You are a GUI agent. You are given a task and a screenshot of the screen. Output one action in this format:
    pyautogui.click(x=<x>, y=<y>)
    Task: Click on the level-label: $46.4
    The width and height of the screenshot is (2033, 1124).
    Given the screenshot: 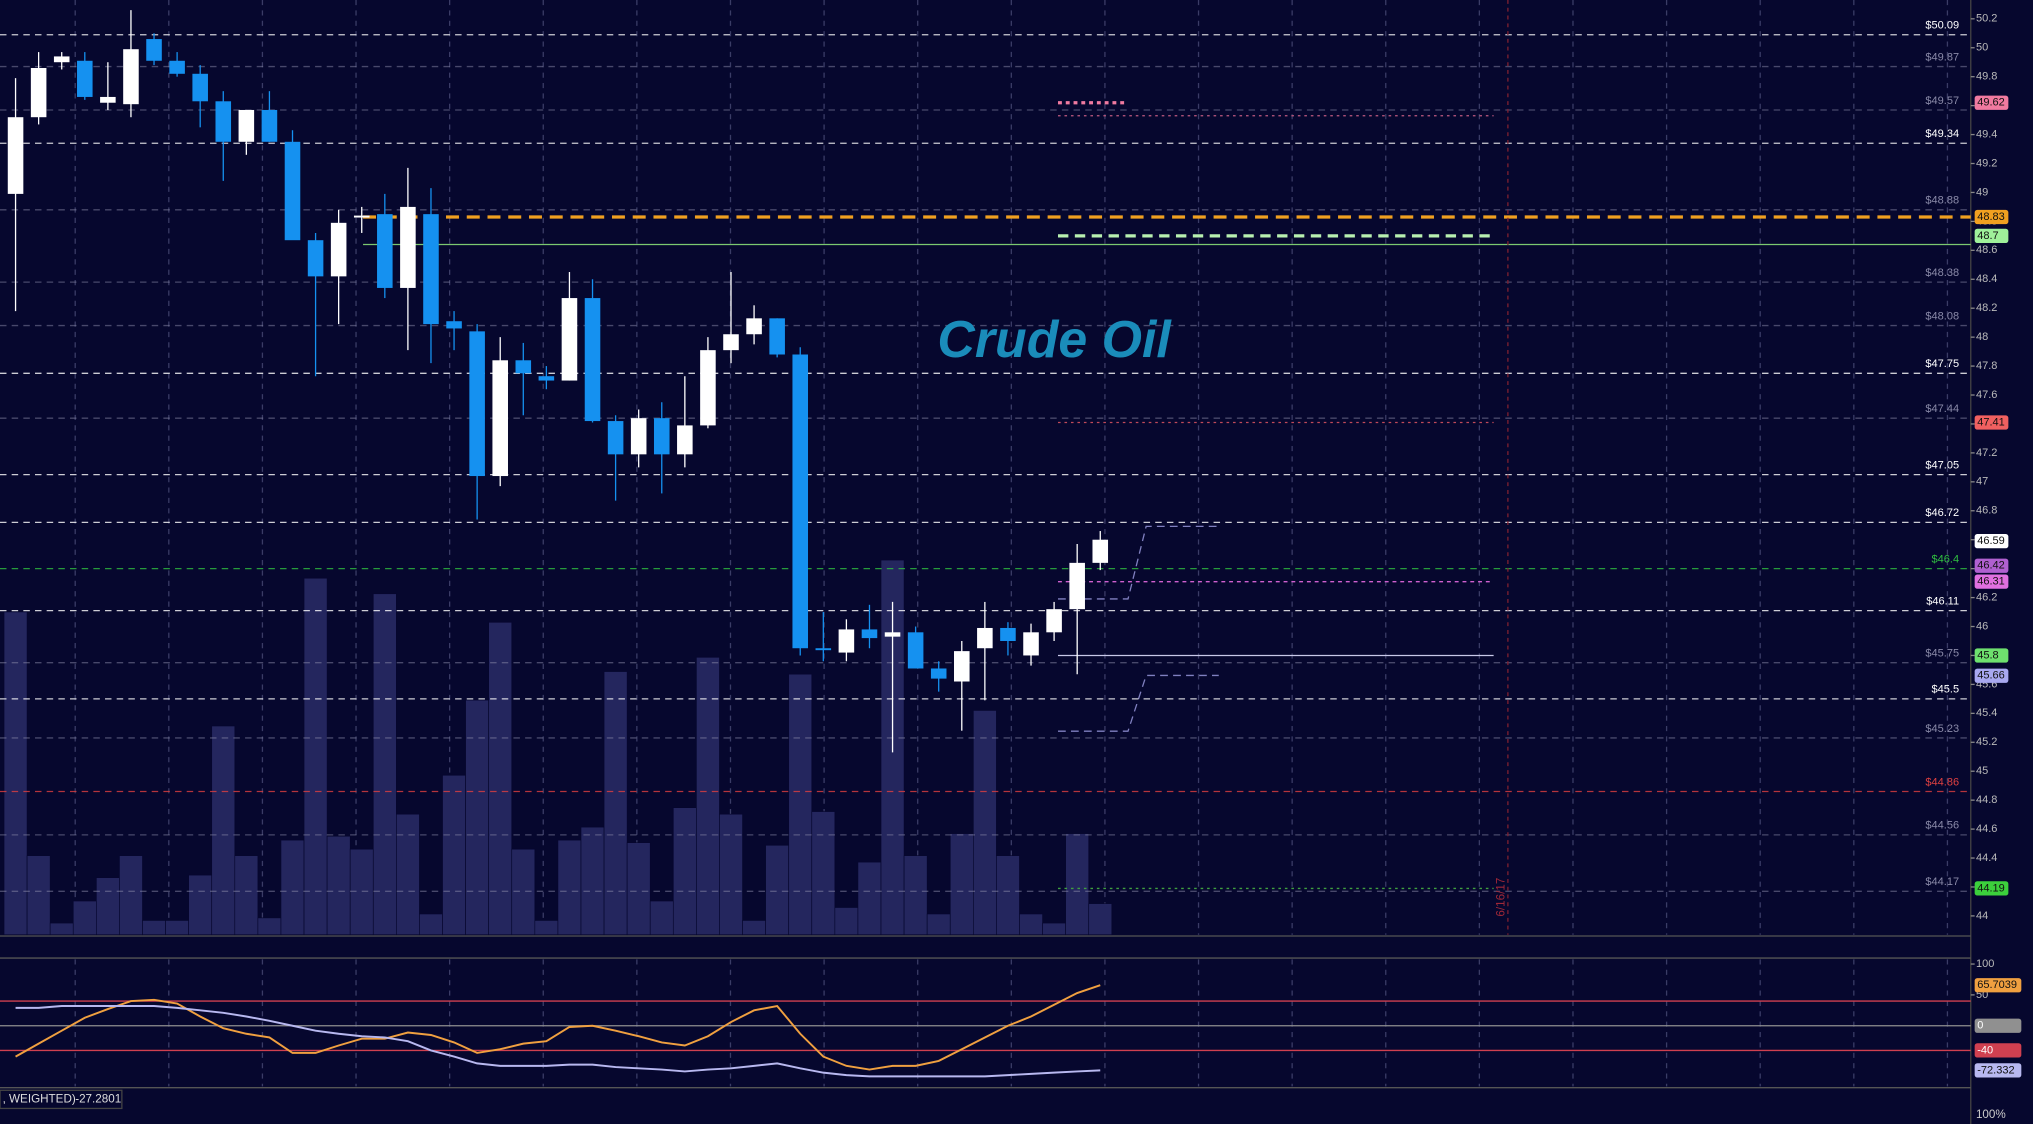 What is the action you would take?
    pyautogui.click(x=1946, y=559)
    